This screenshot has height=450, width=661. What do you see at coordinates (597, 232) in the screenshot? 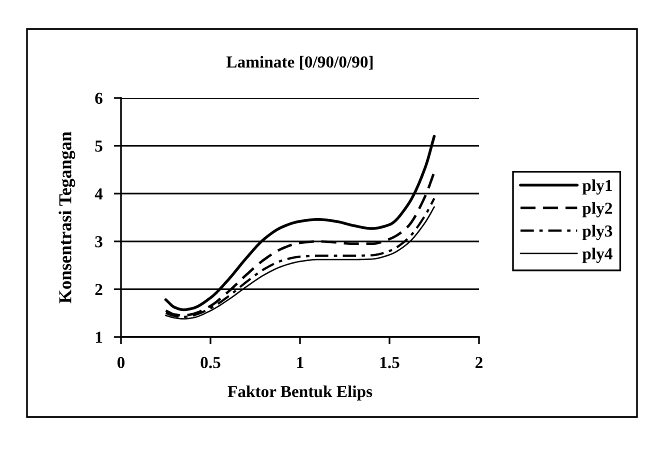
I see `legend-label: ply3` at bounding box center [597, 232].